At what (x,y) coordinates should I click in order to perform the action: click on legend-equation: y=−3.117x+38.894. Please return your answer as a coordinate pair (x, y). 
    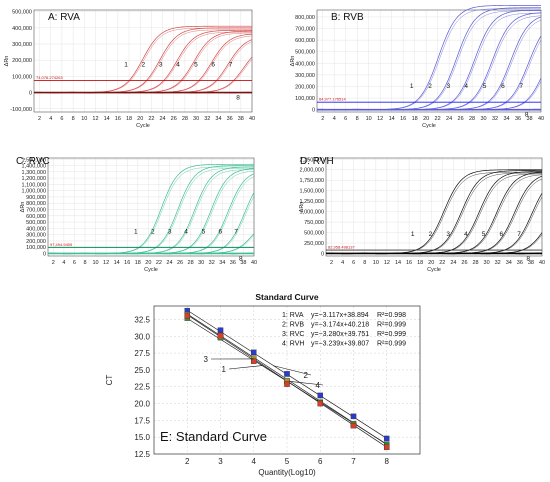
    Looking at the image, I should click on (340, 315).